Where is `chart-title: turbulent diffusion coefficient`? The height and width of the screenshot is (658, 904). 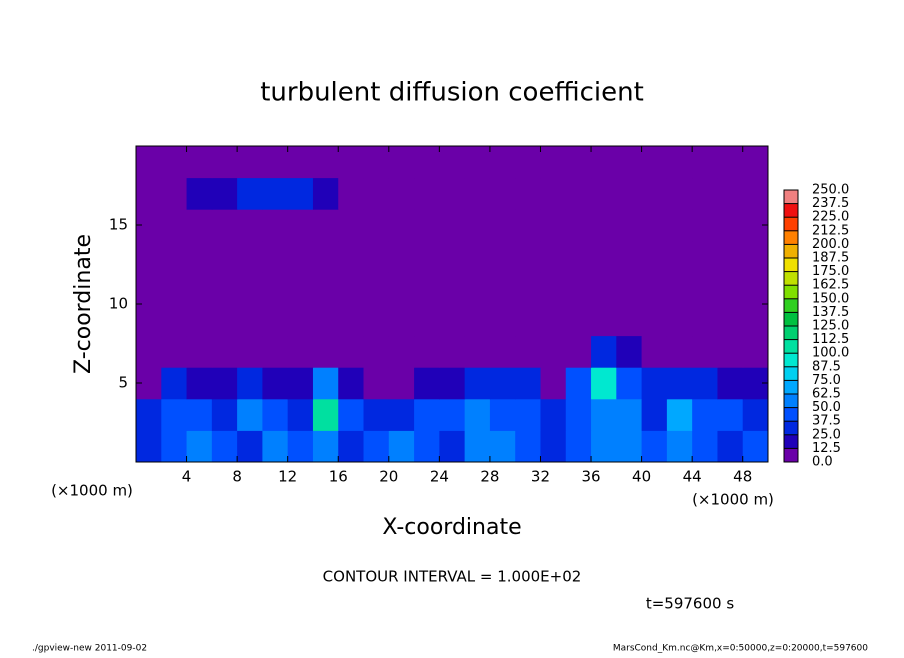
chart-title: turbulent diffusion coefficient is located at coordinates (452, 93).